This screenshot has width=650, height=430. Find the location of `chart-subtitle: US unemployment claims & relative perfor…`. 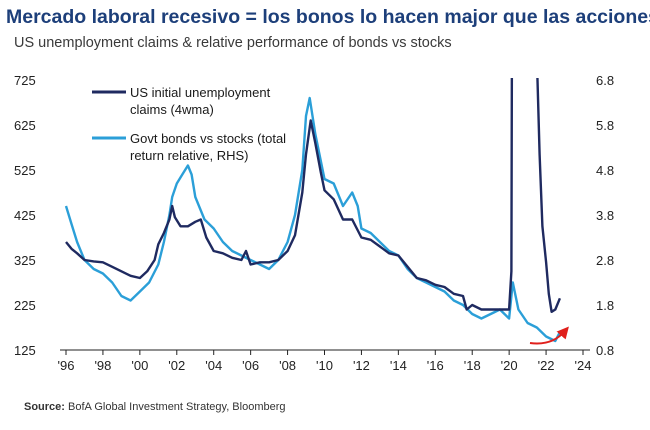

chart-subtitle: US unemployment claims & relative perfor… is located at coordinates (233, 43).